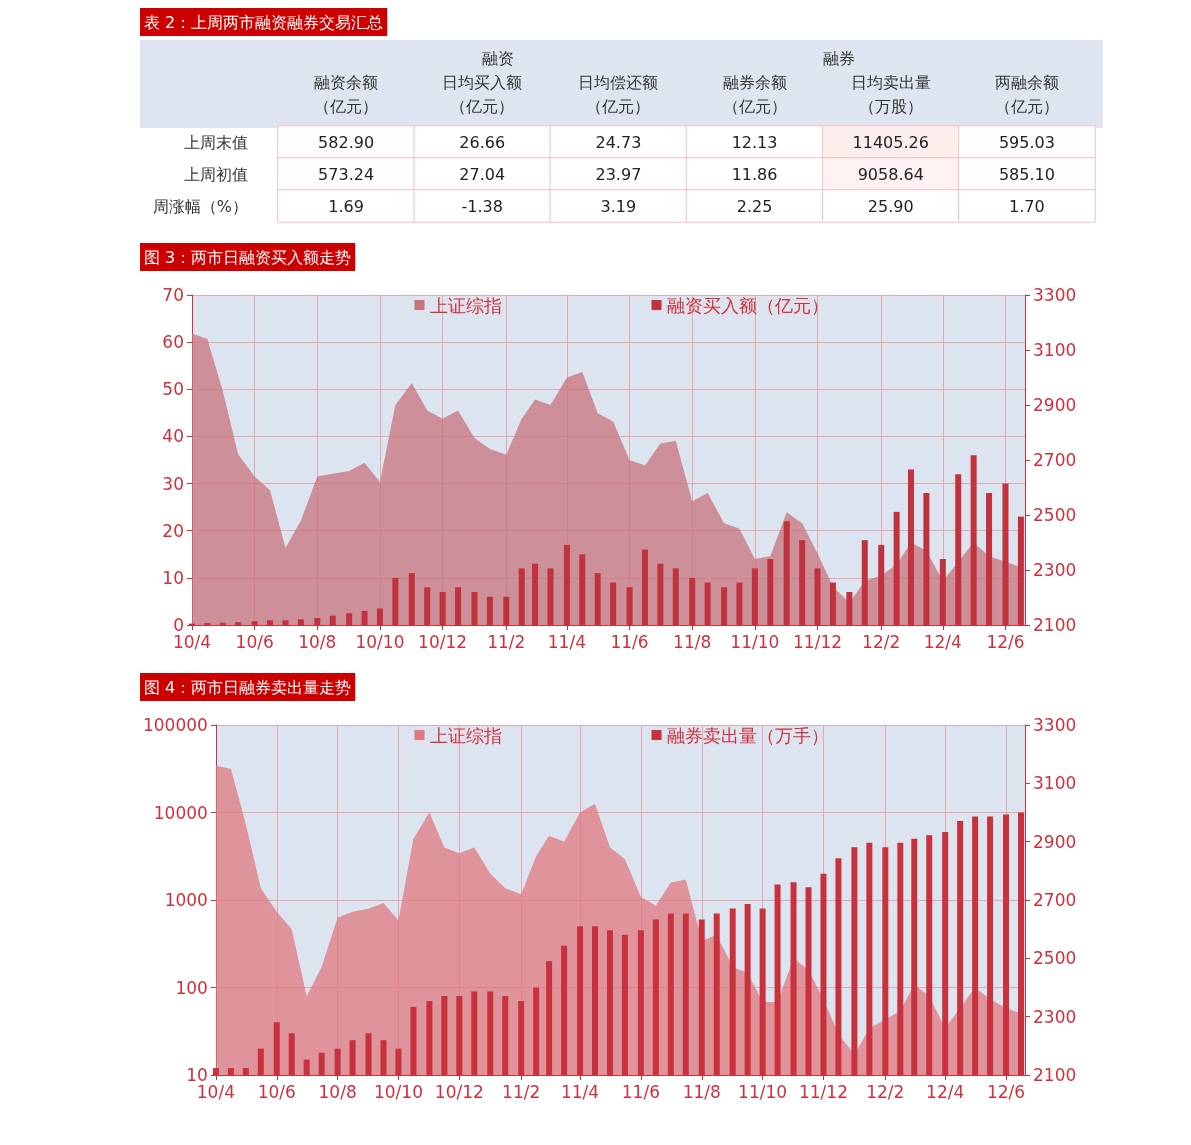 Image resolution: width=1191 pixels, height=1145 pixels. What do you see at coordinates (173, 436) in the screenshot?
I see `y-tick-label: 40` at bounding box center [173, 436].